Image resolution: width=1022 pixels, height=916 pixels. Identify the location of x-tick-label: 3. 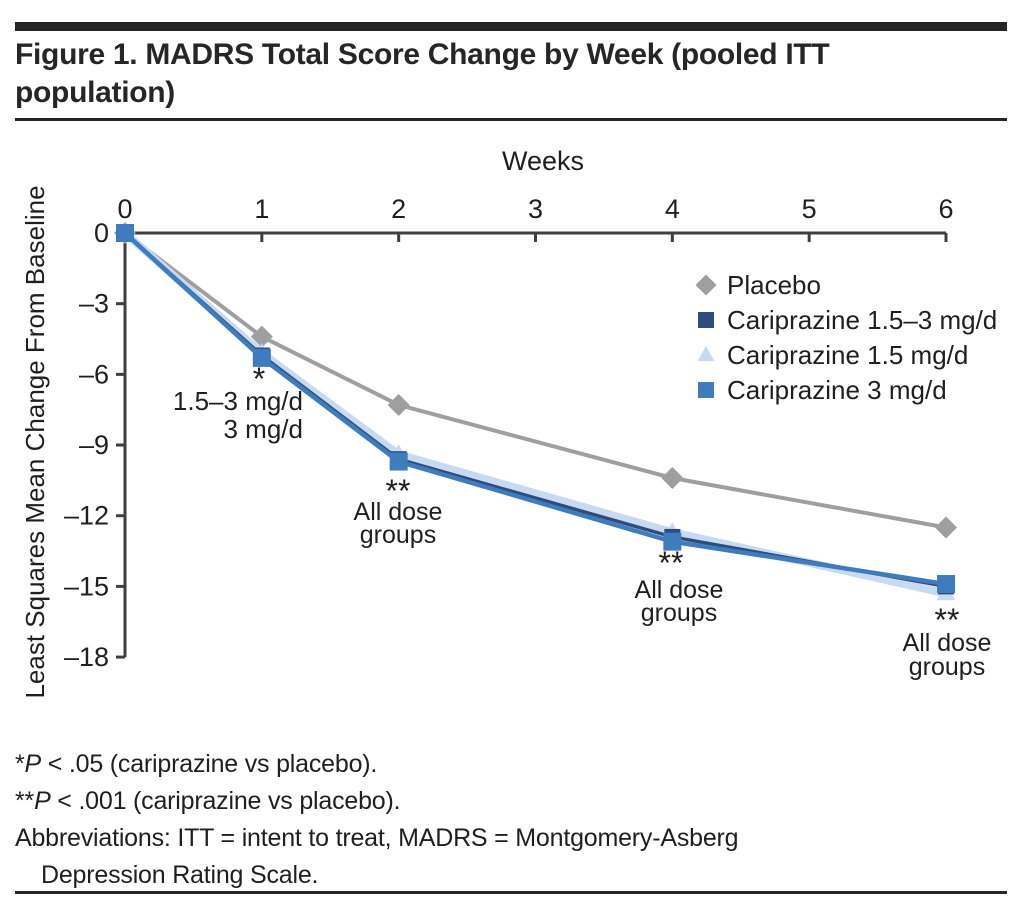
(535, 209).